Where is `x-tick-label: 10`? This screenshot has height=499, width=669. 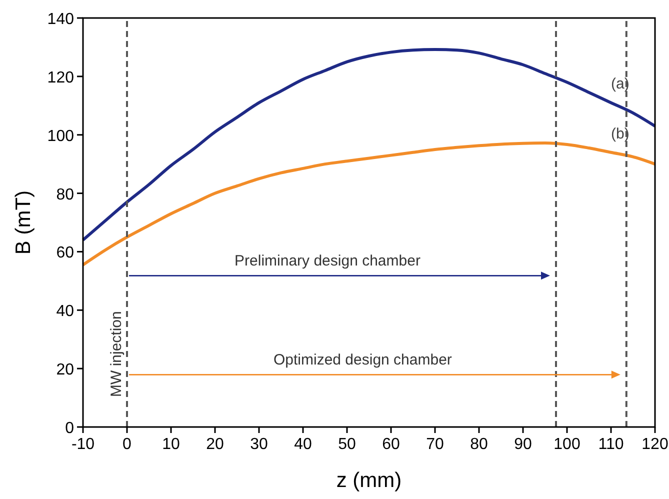
x-tick-label: 10 is located at coordinates (171, 444).